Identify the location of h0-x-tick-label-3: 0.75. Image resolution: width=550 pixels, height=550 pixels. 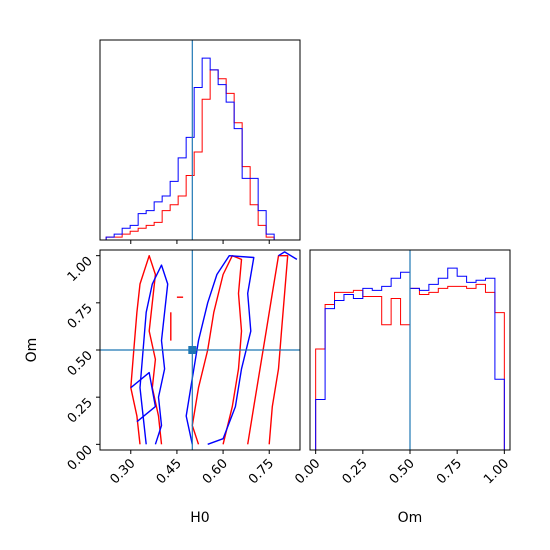
(261, 471).